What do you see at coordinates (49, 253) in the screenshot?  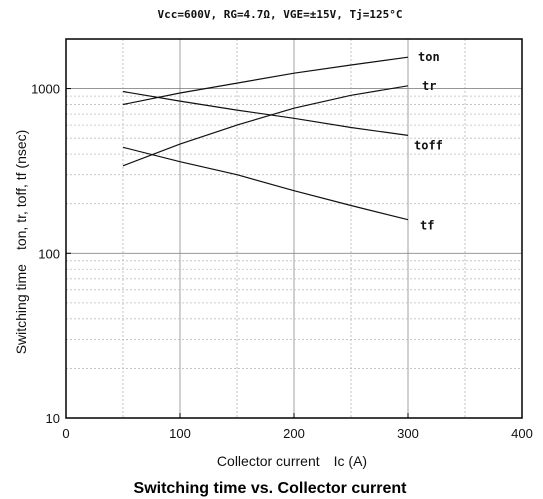 I see `y-tick-label: 100` at bounding box center [49, 253].